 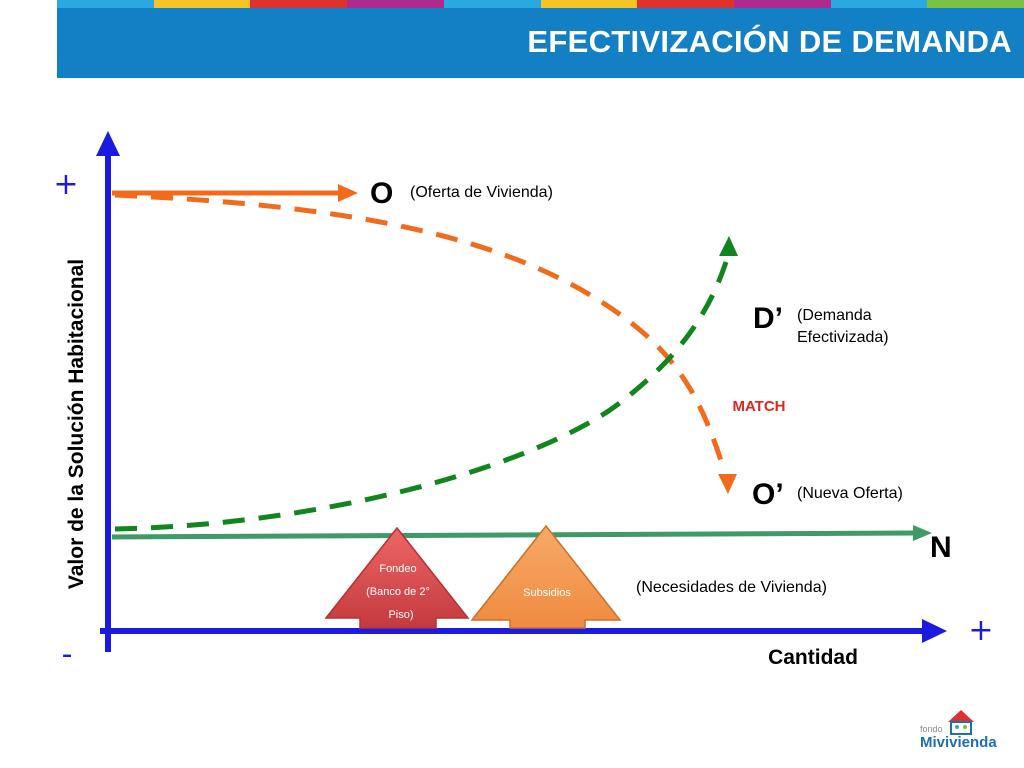 What do you see at coordinates (67, 654) in the screenshot?
I see `minus-bottom-label: -` at bounding box center [67, 654].